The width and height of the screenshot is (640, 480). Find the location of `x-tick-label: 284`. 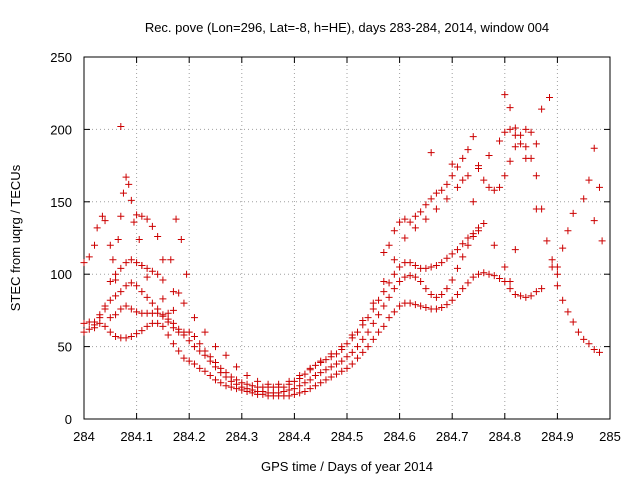

x-tick-label: 284 is located at coordinates (84, 436).